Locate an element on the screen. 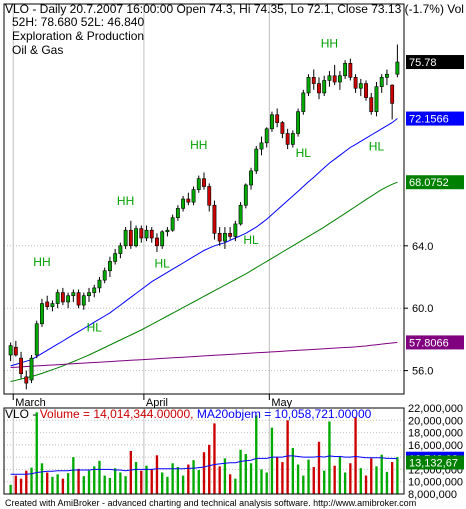 The height and width of the screenshot is (509, 466). price-axis: 56.0 60.0 64.0 is located at coordinates (418, 309).